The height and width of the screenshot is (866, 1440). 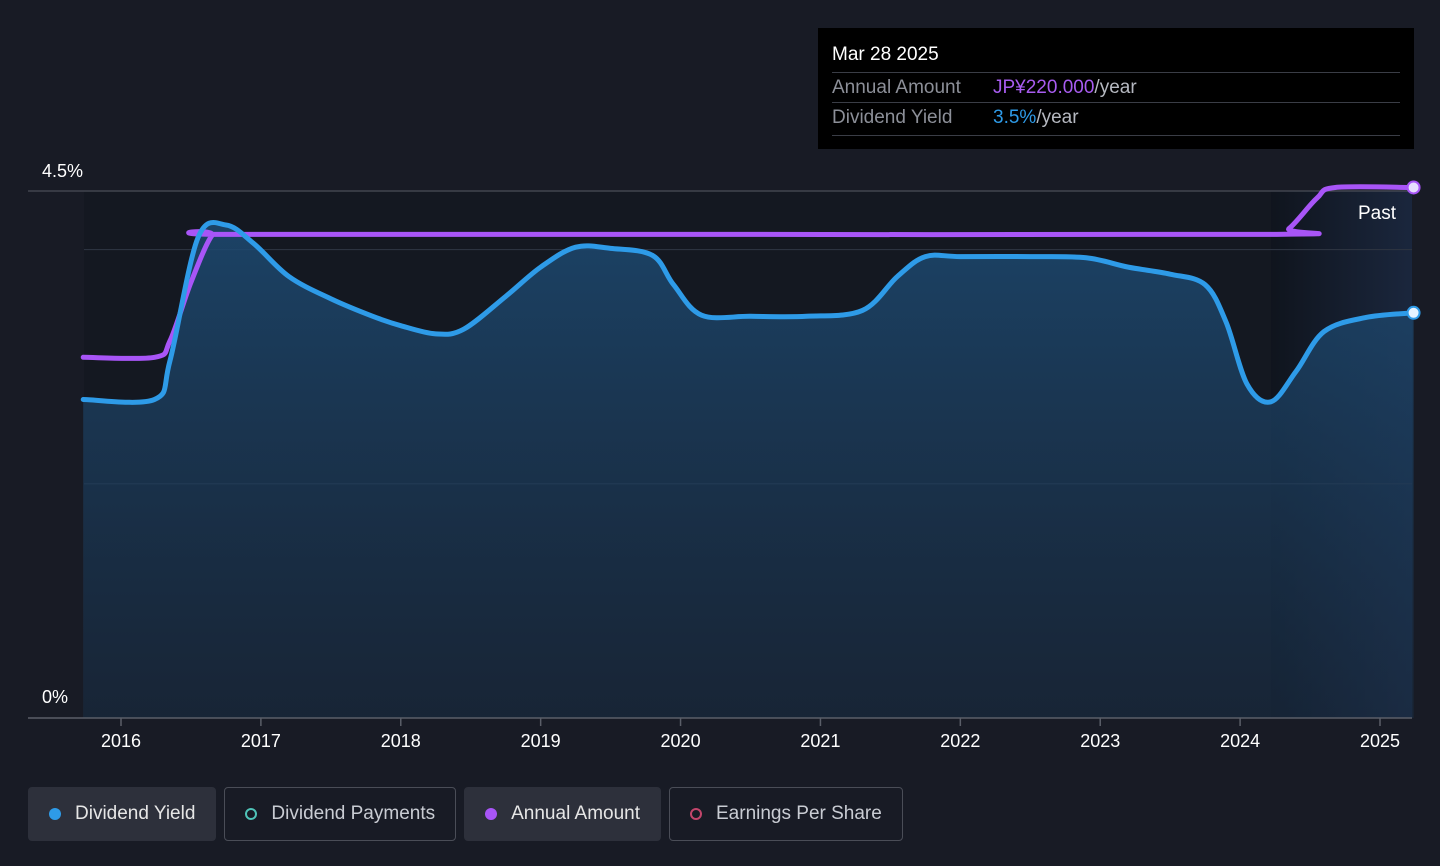 What do you see at coordinates (575, 813) in the screenshot?
I see `legend-label: Annual Amount` at bounding box center [575, 813].